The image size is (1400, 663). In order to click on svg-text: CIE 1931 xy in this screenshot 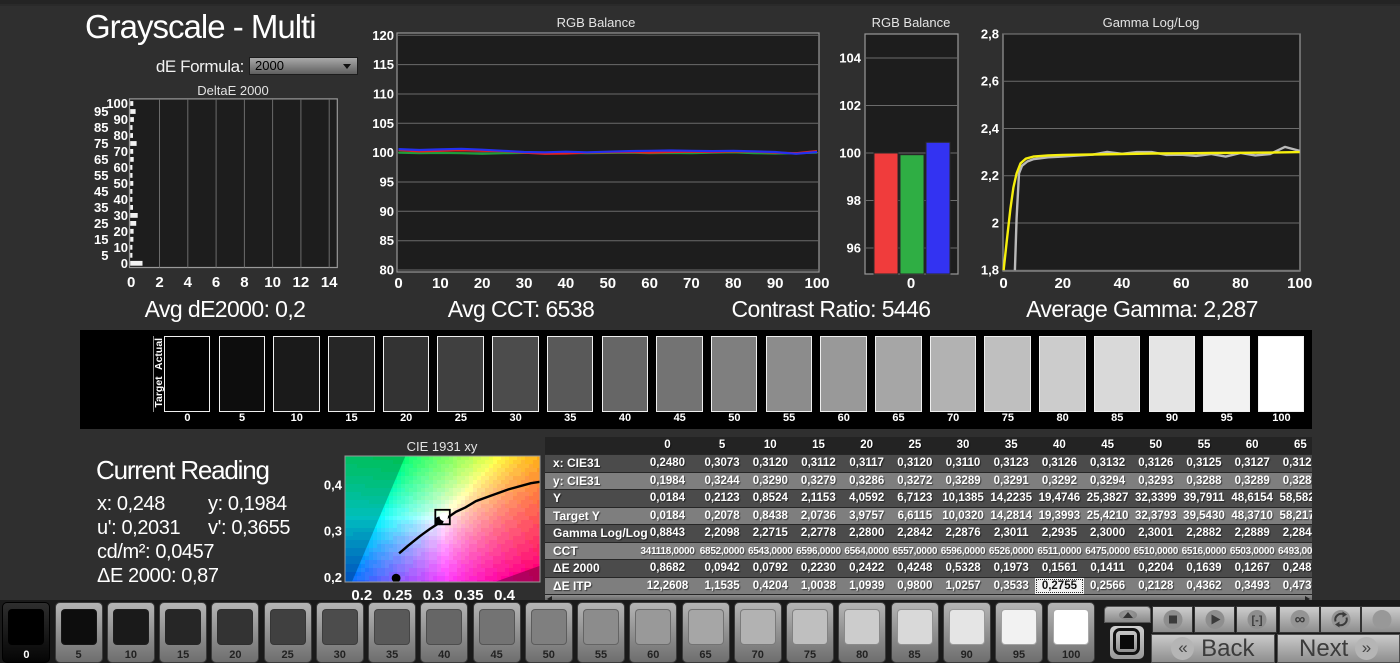, I will do `click(442, 446)`.